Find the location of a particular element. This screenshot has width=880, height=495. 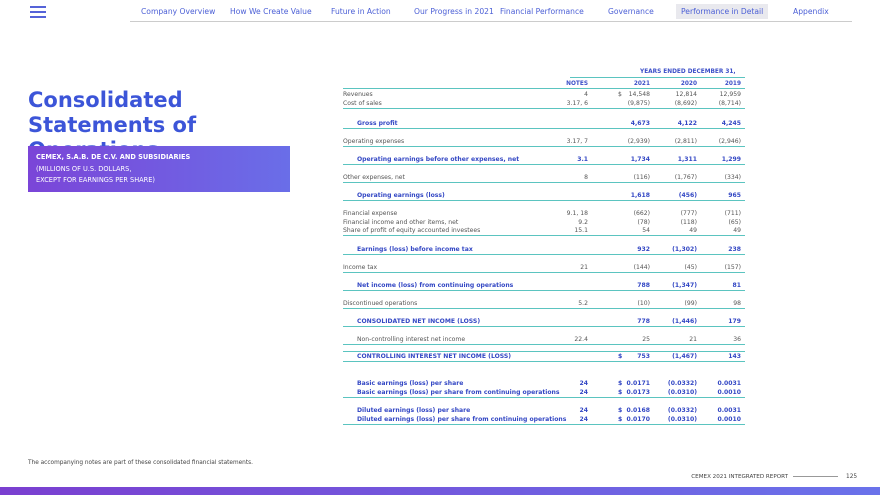

cell-value: (334) is located at coordinates (732, 177).